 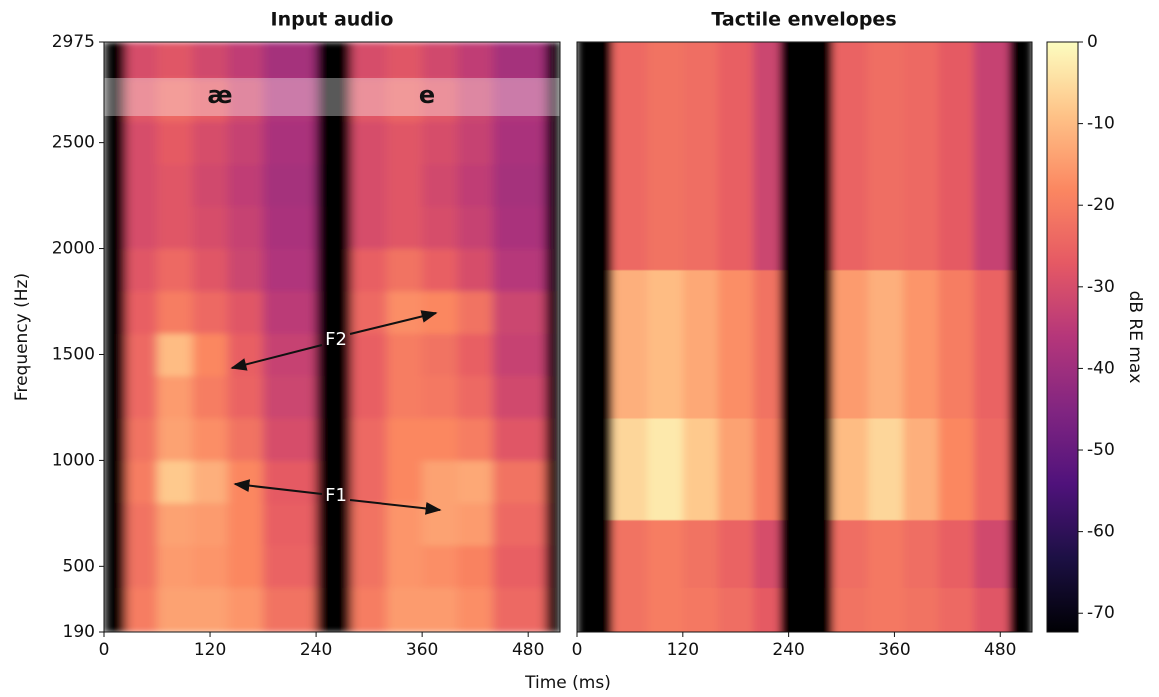 What do you see at coordinates (73, 249) in the screenshot?
I see `y-tick-label: 2000` at bounding box center [73, 249].